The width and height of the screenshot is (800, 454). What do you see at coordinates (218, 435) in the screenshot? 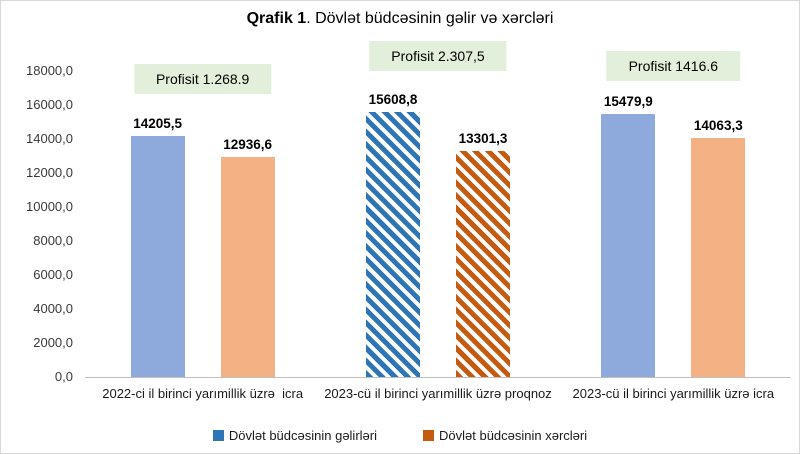
I see `revenue-swatch-icon` at bounding box center [218, 435].